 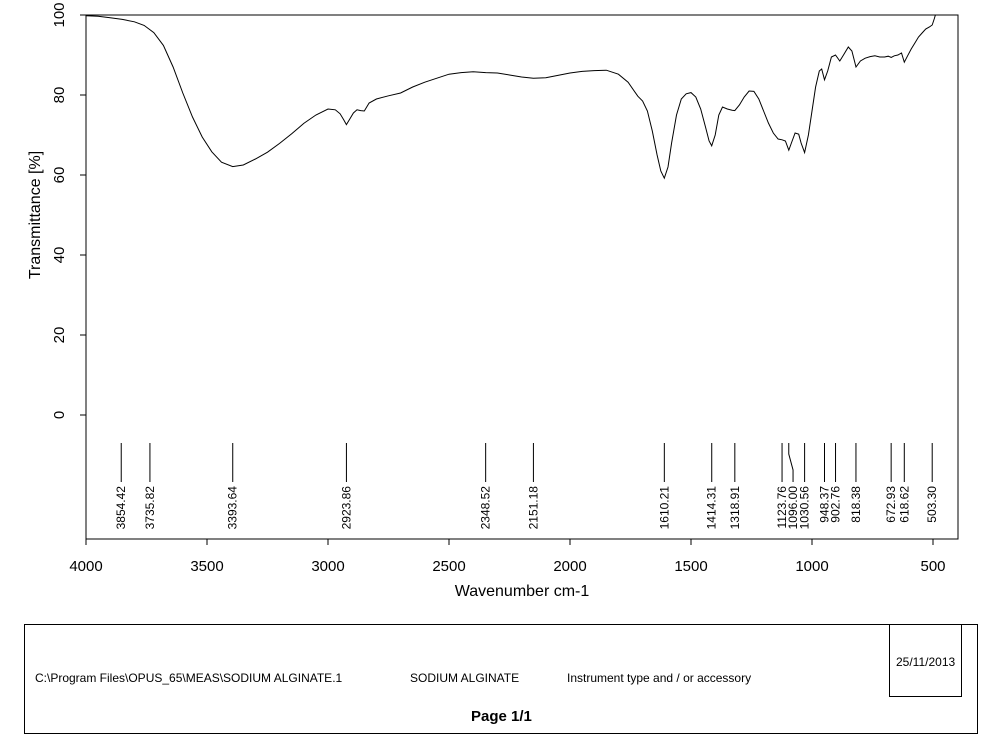 I want to click on date-box: 25/11/2013, so click(x=925, y=660).